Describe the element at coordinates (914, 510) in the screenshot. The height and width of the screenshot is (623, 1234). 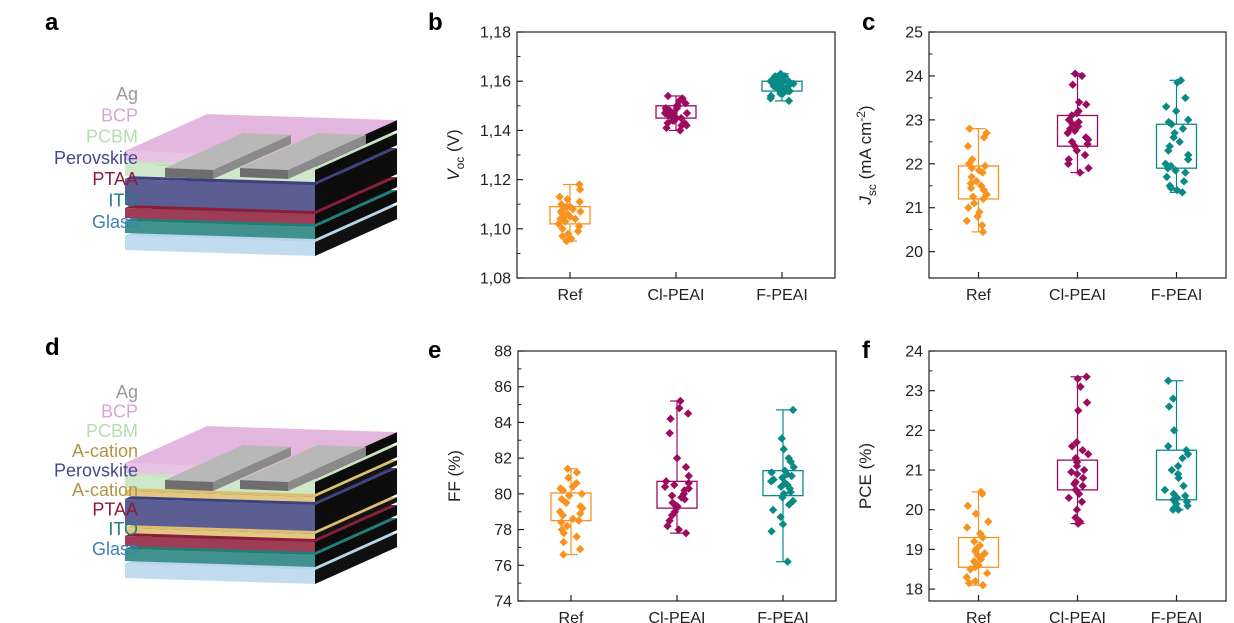
I see `y-tick-label: 20` at that location.